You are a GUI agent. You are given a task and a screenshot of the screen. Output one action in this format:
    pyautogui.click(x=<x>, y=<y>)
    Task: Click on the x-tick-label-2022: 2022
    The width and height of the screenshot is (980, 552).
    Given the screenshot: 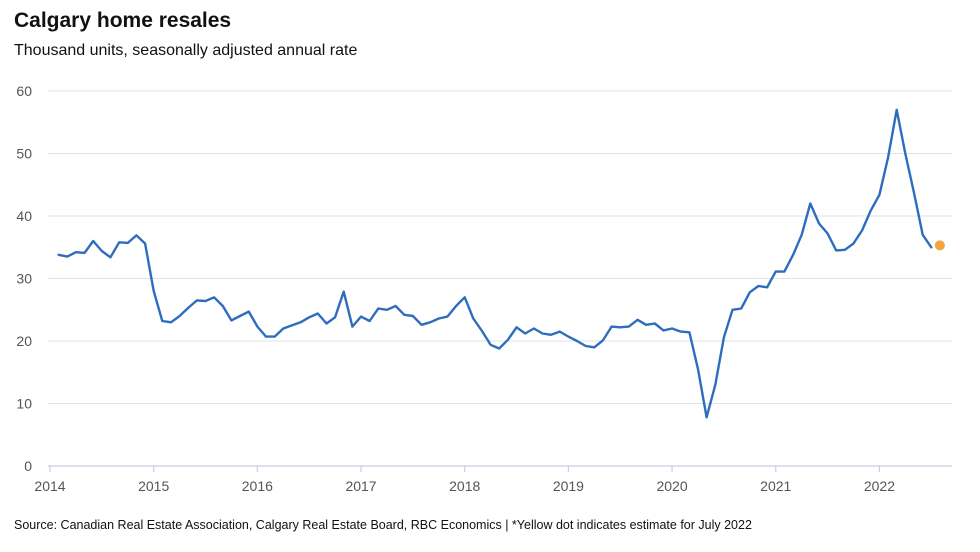 What is the action you would take?
    pyautogui.click(x=879, y=486)
    